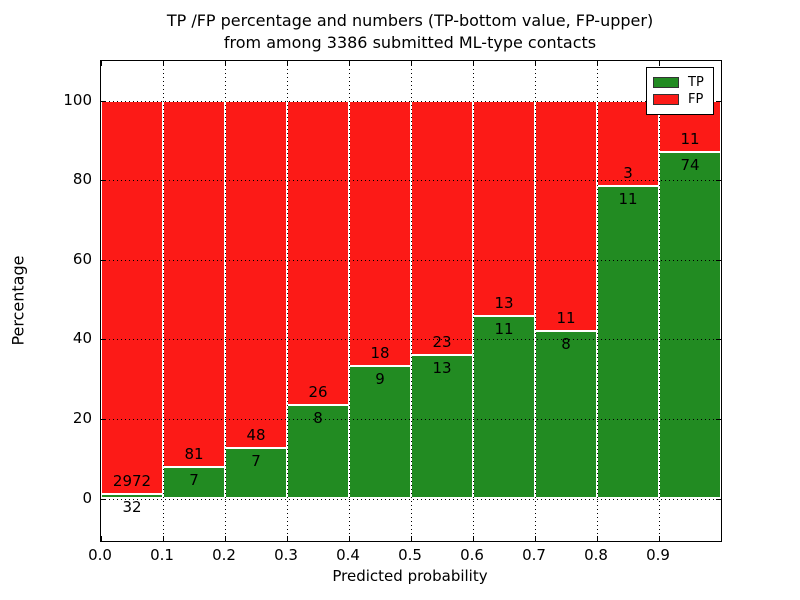  What do you see at coordinates (318, 391) in the screenshot?
I see `fp-count-label: 26` at bounding box center [318, 391].